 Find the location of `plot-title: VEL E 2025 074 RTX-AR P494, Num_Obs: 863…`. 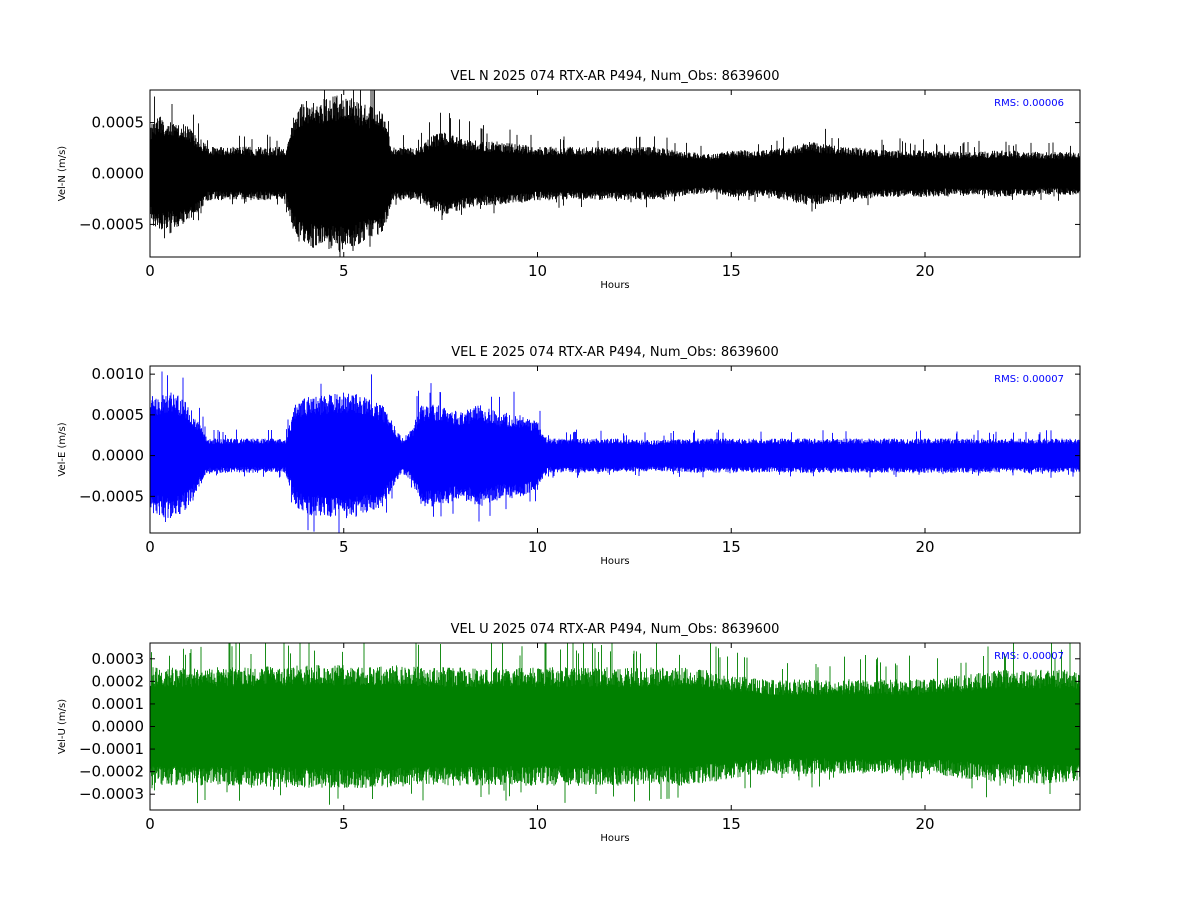

plot-title: VEL E 2025 074 RTX-AR P494, Num_Obs: 863… is located at coordinates (614, 352).